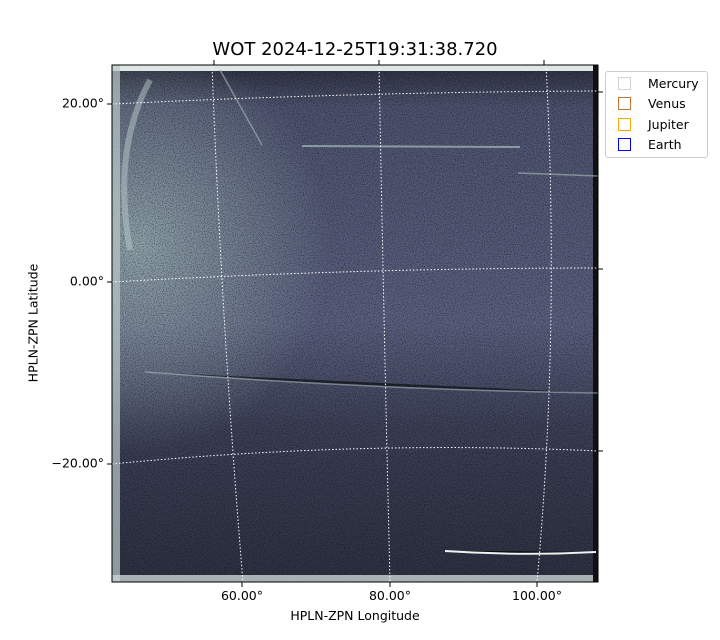 This screenshot has width=720, height=640. Describe the element at coordinates (86, 281) in the screenshot. I see `y-tick-label: 0.00°` at that location.